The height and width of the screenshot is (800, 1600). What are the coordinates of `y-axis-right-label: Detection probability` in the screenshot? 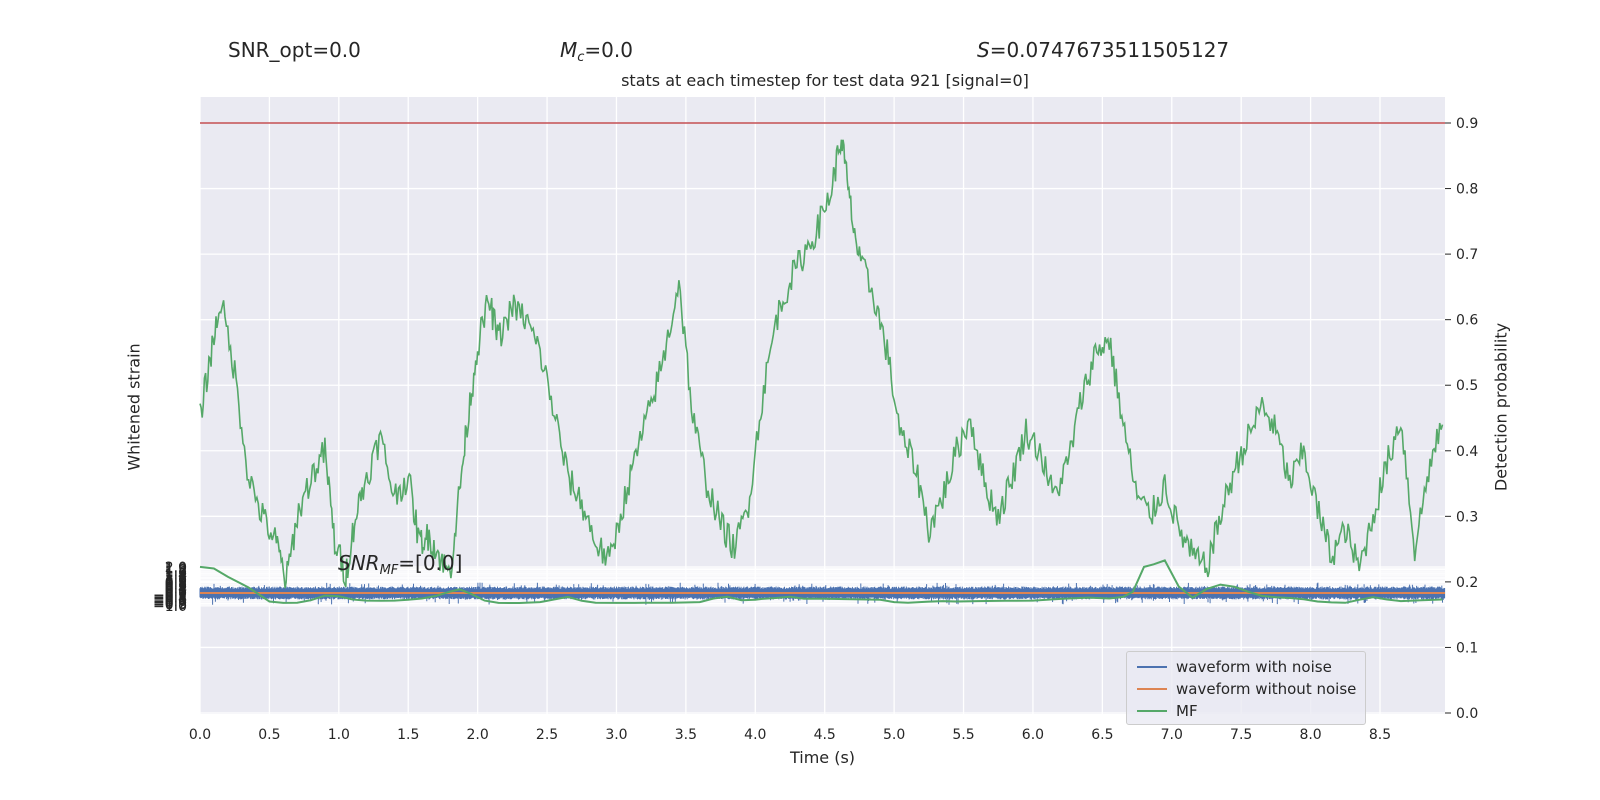 It's located at (1501, 407).